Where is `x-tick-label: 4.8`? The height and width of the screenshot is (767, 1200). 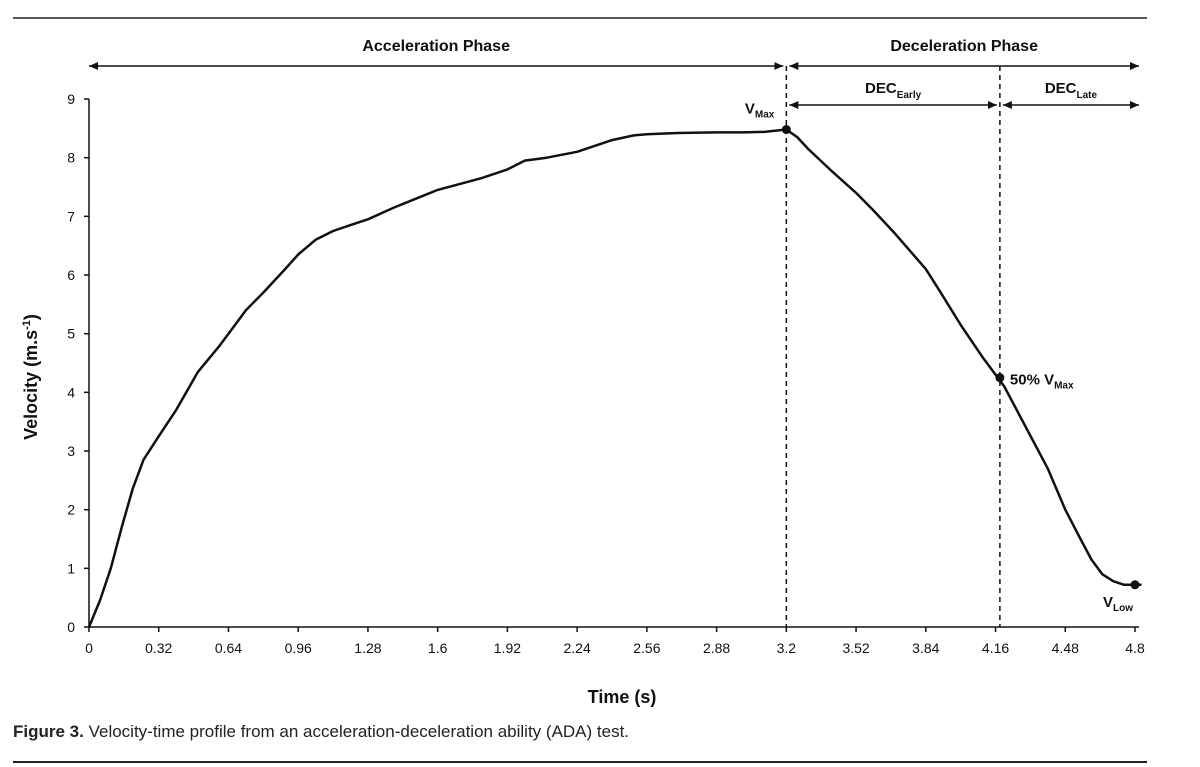 x-tick-label: 4.8 is located at coordinates (1135, 648).